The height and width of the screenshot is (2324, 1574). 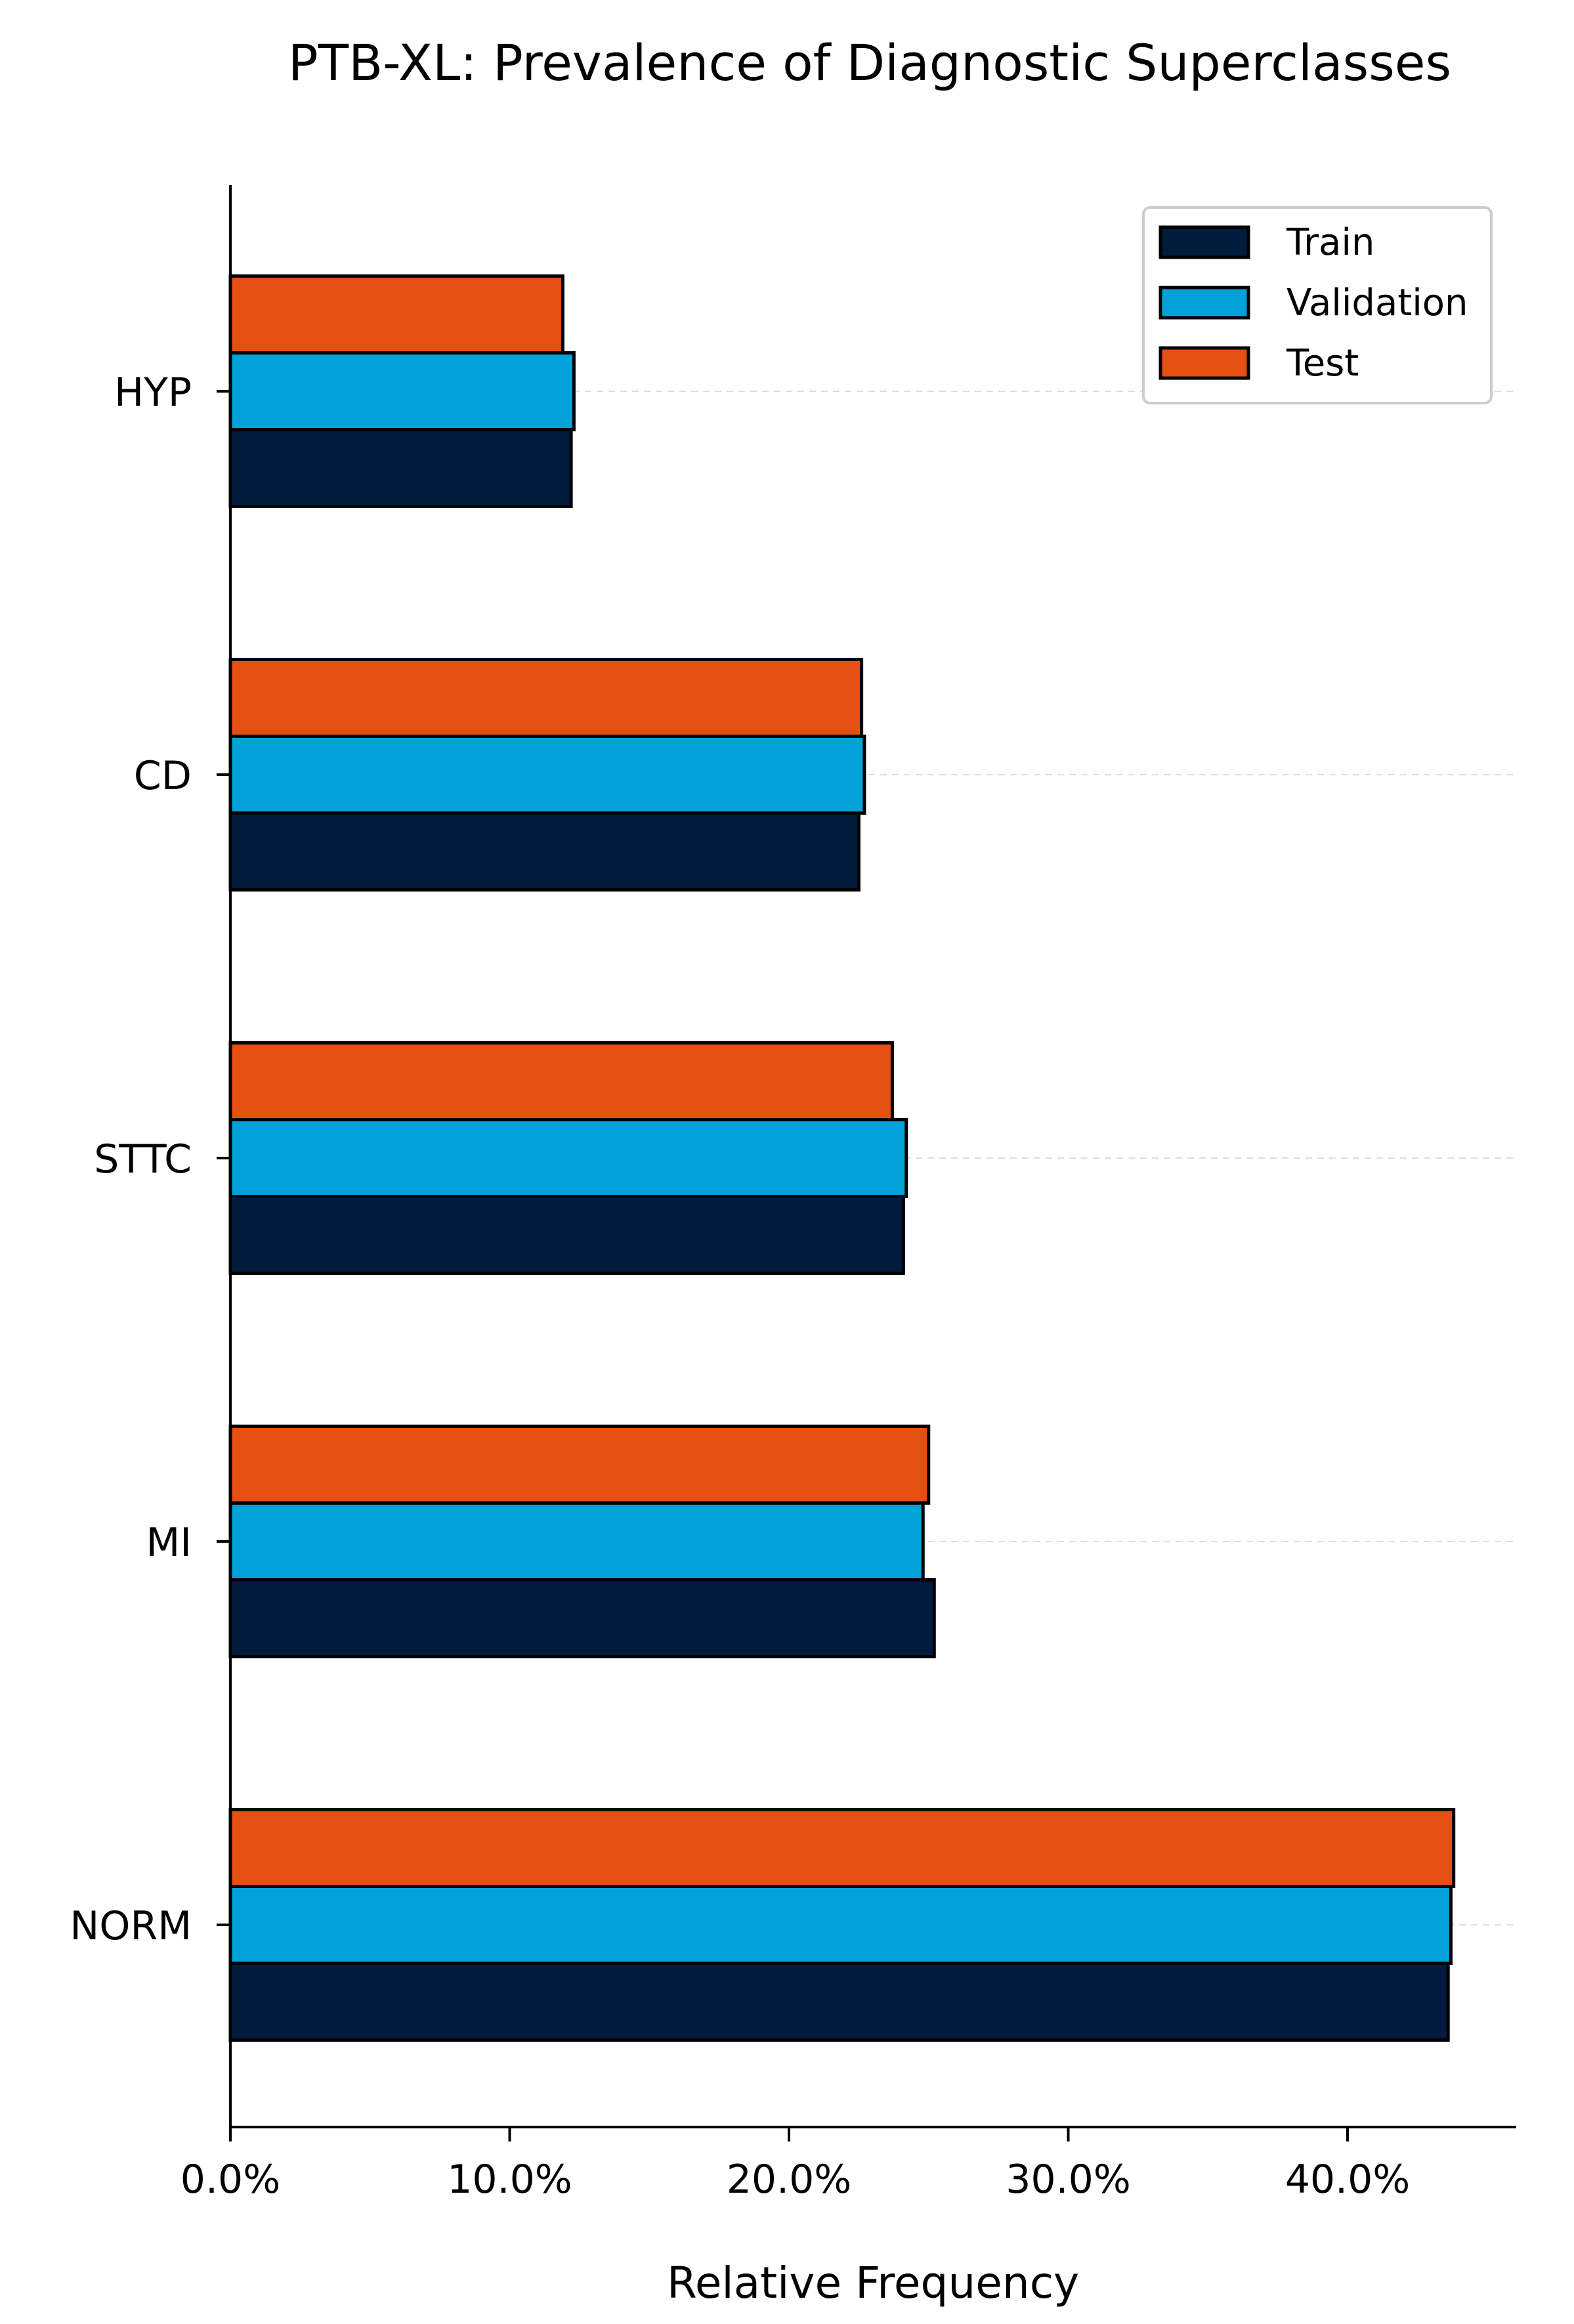 I want to click on x-tick-label: 0.0%, so click(x=231, y=2180).